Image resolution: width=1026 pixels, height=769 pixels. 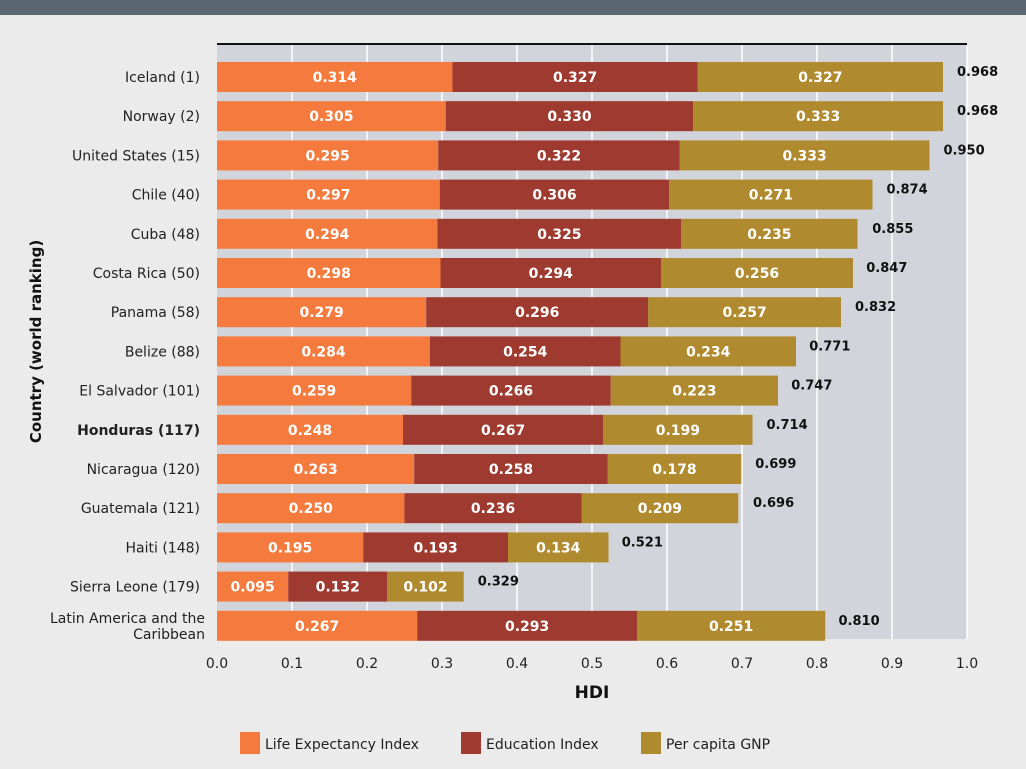 What do you see at coordinates (321, 313) in the screenshot?
I see `segment-value-label: 0.279` at bounding box center [321, 313].